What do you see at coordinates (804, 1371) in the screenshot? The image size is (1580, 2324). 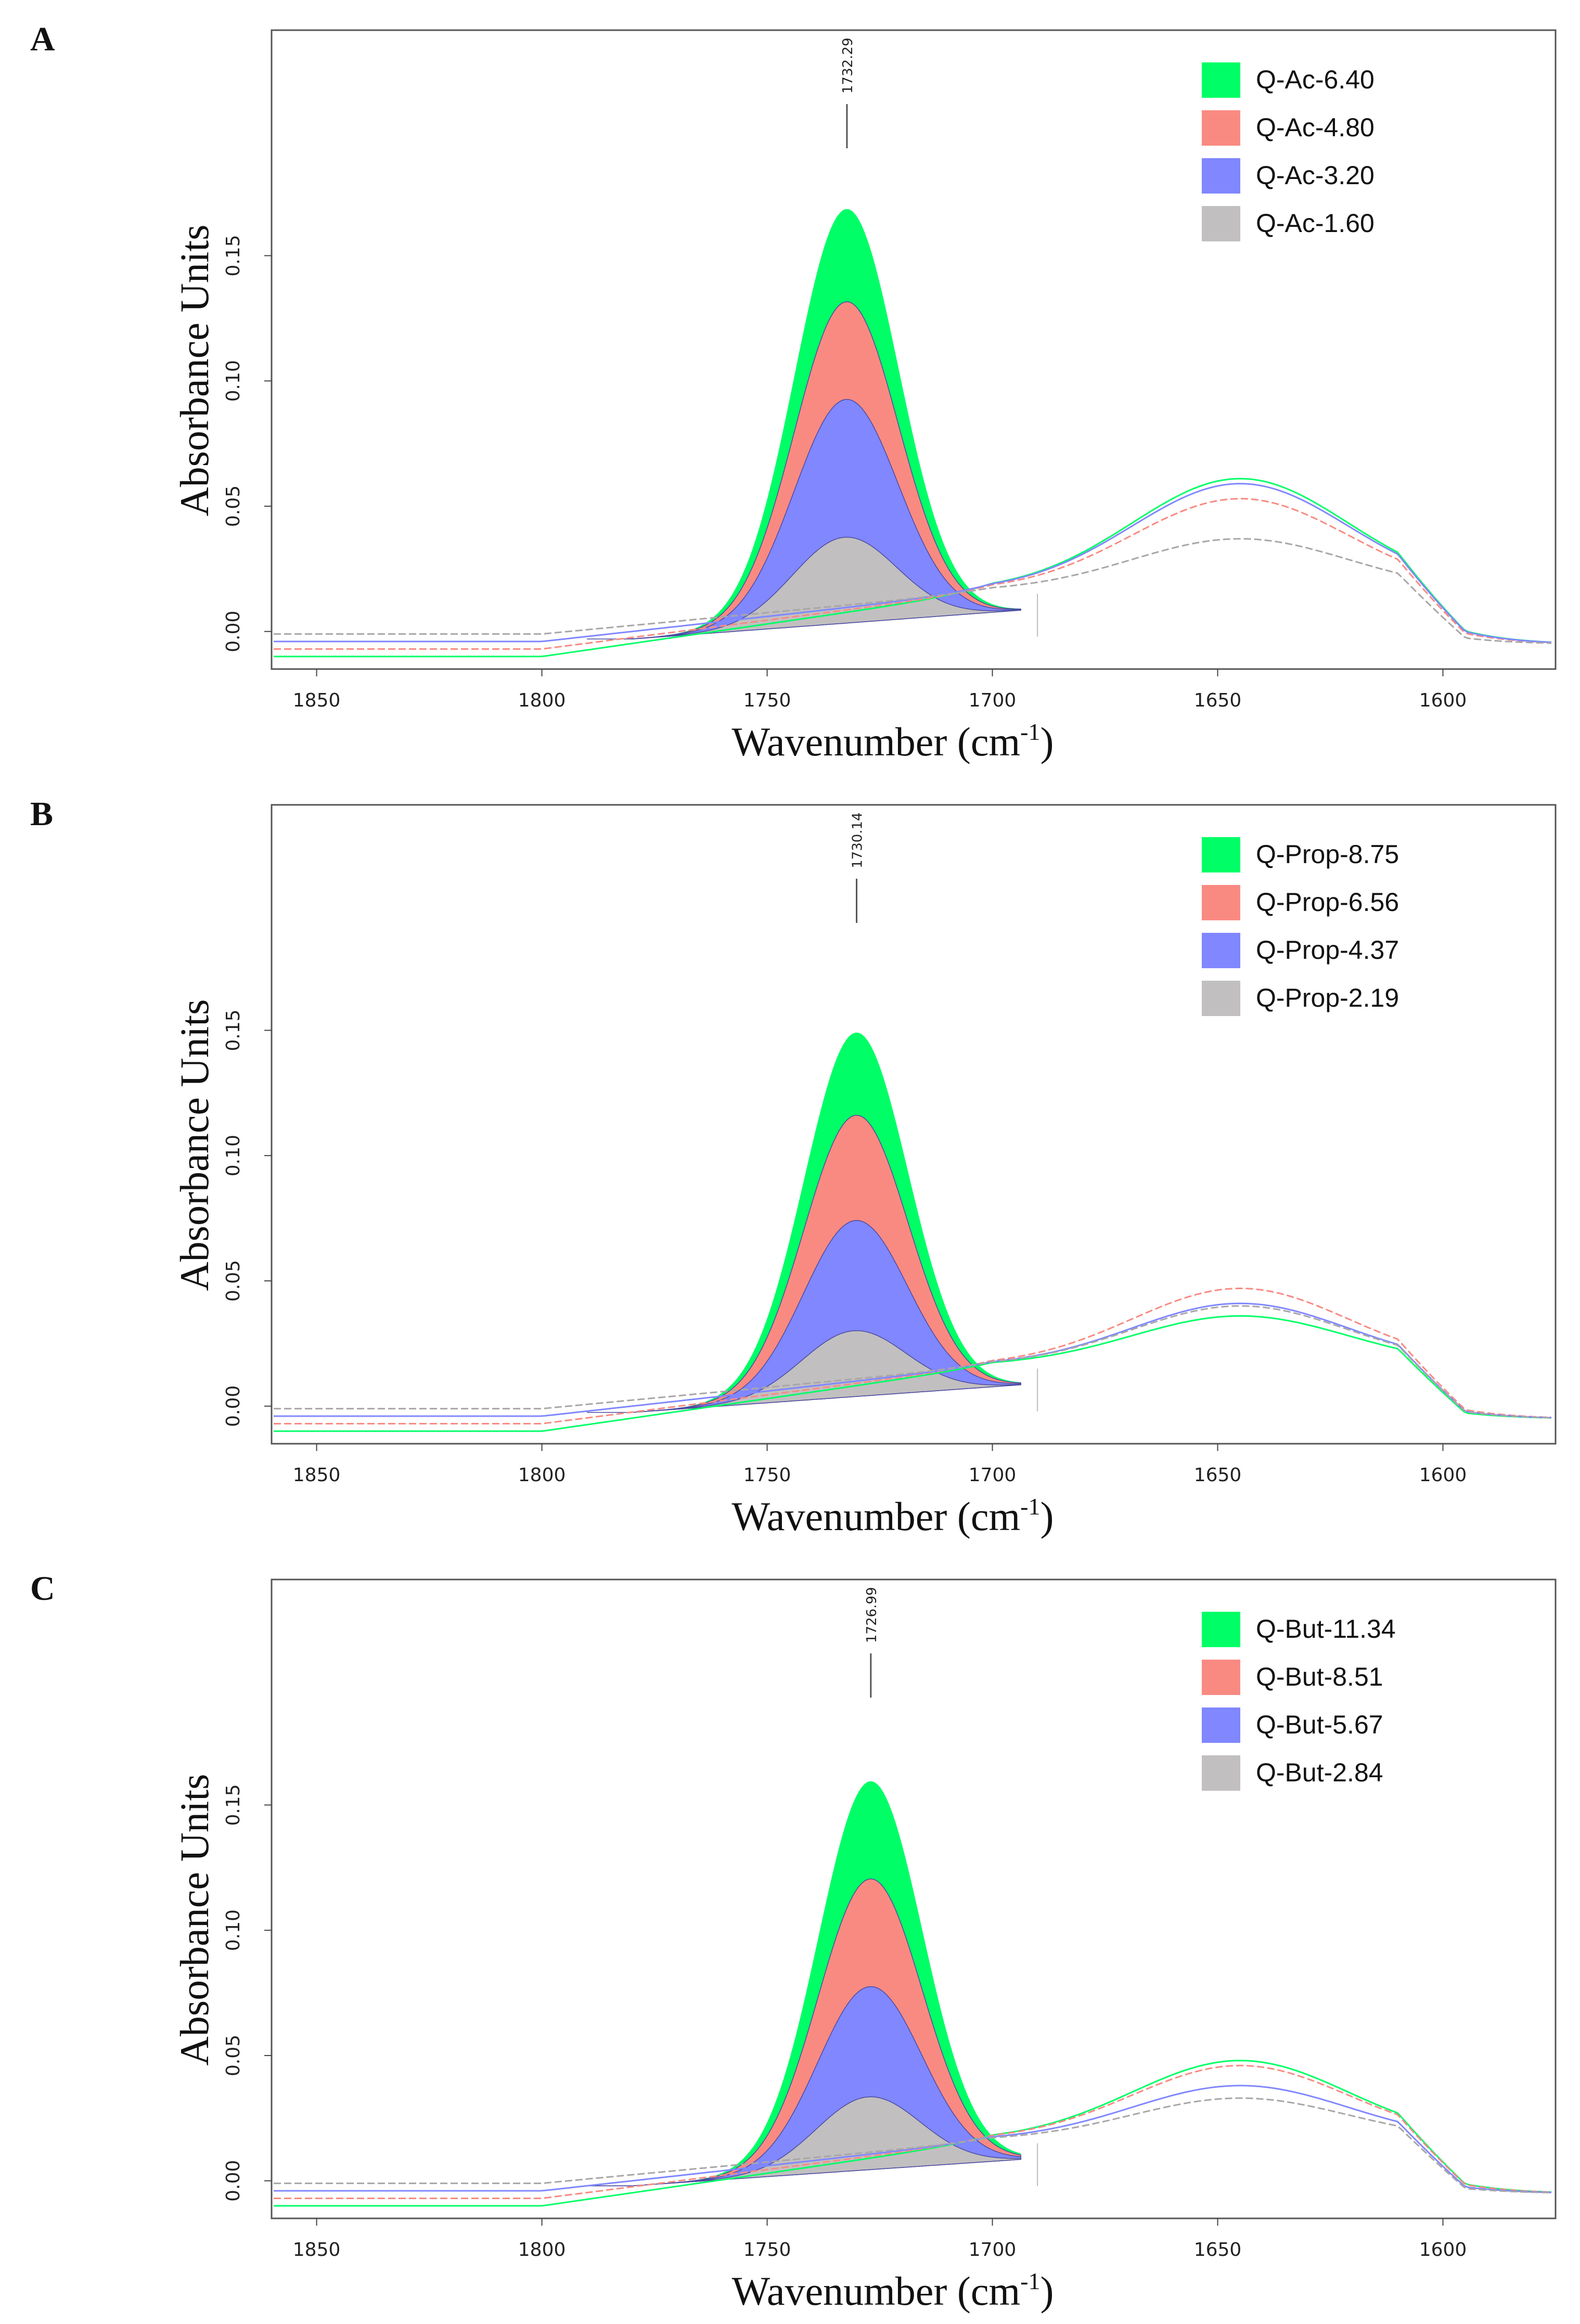 I see `peak-area-Q-Prop-2.19` at bounding box center [804, 1371].